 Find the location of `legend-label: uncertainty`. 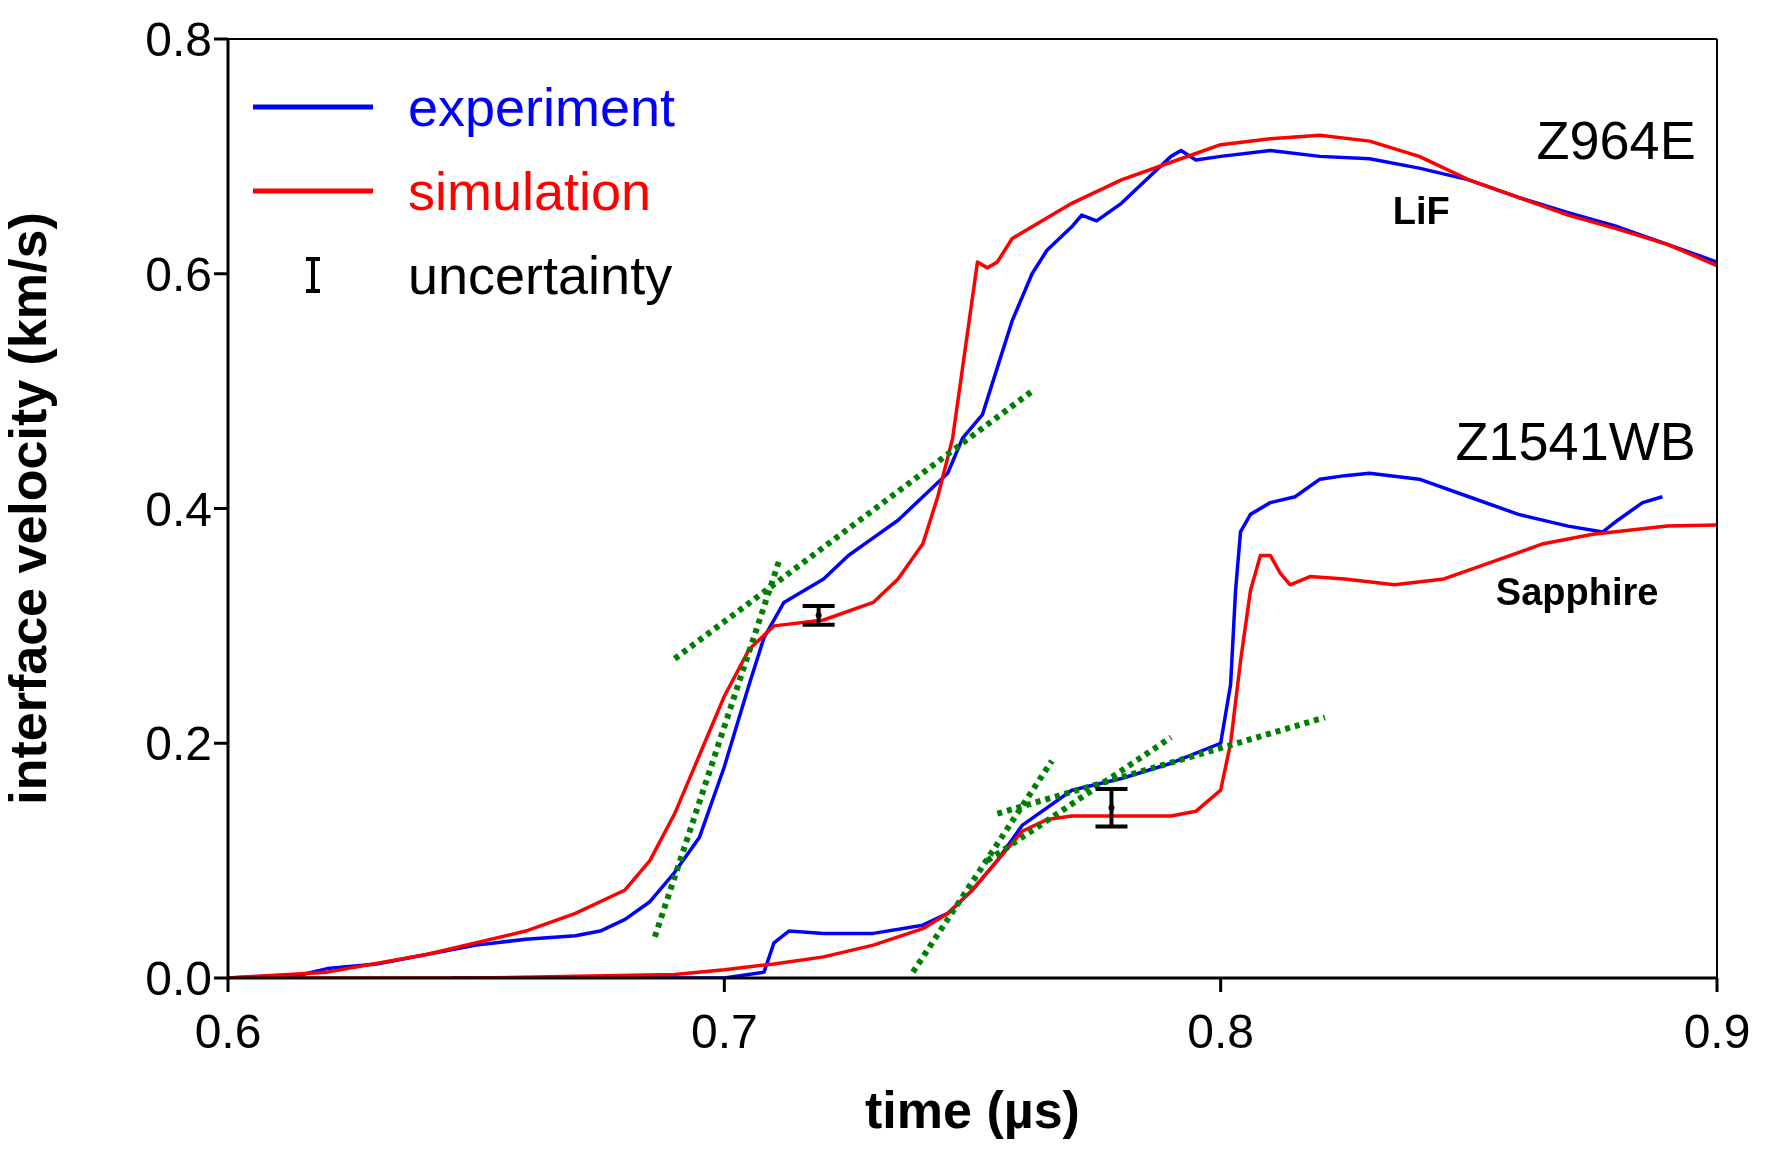

legend-label: uncertainty is located at coordinates (540, 275).